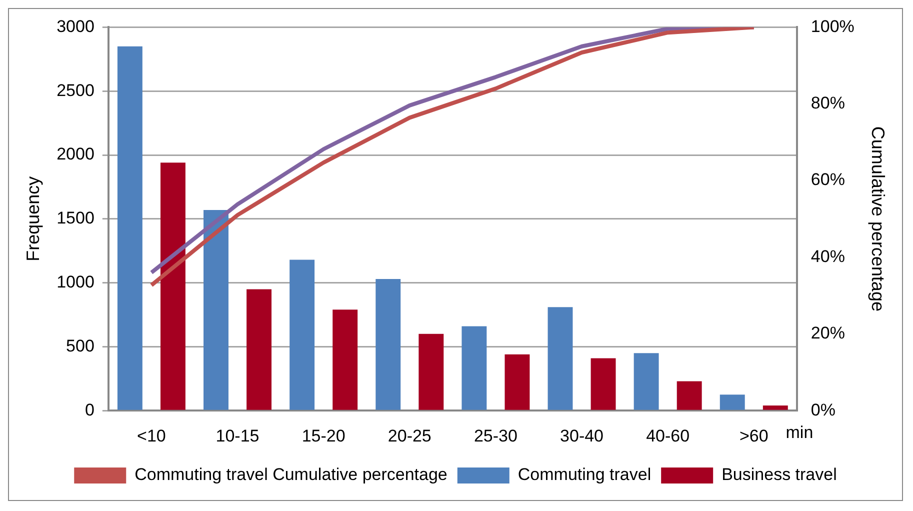 Image resolution: width=913 pixels, height=511 pixels. I want to click on y-tick-label: 3000, so click(75, 26).